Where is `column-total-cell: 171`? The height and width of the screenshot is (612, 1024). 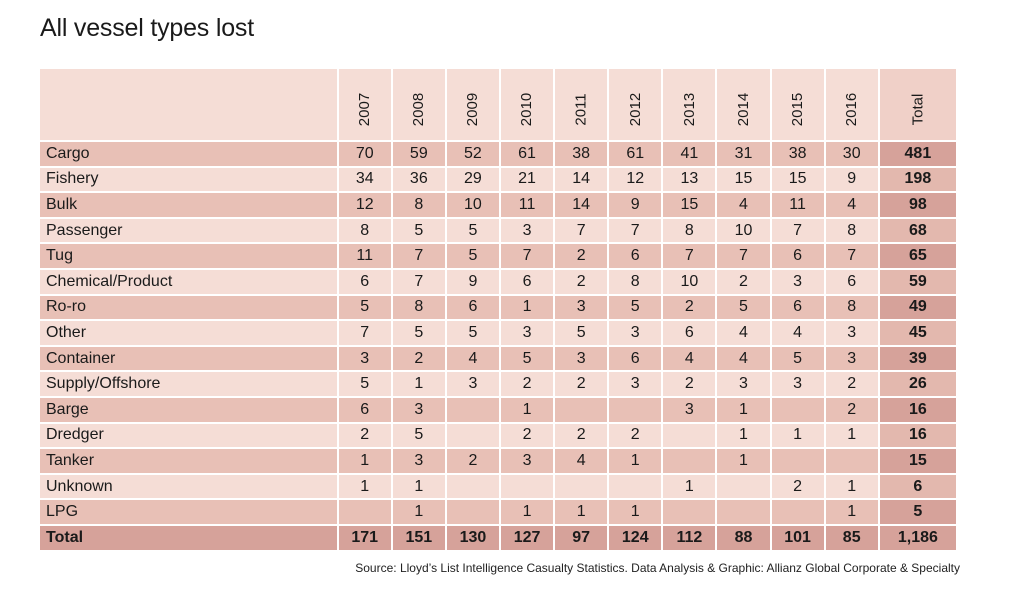
column-total-cell: 171 is located at coordinates (364, 537).